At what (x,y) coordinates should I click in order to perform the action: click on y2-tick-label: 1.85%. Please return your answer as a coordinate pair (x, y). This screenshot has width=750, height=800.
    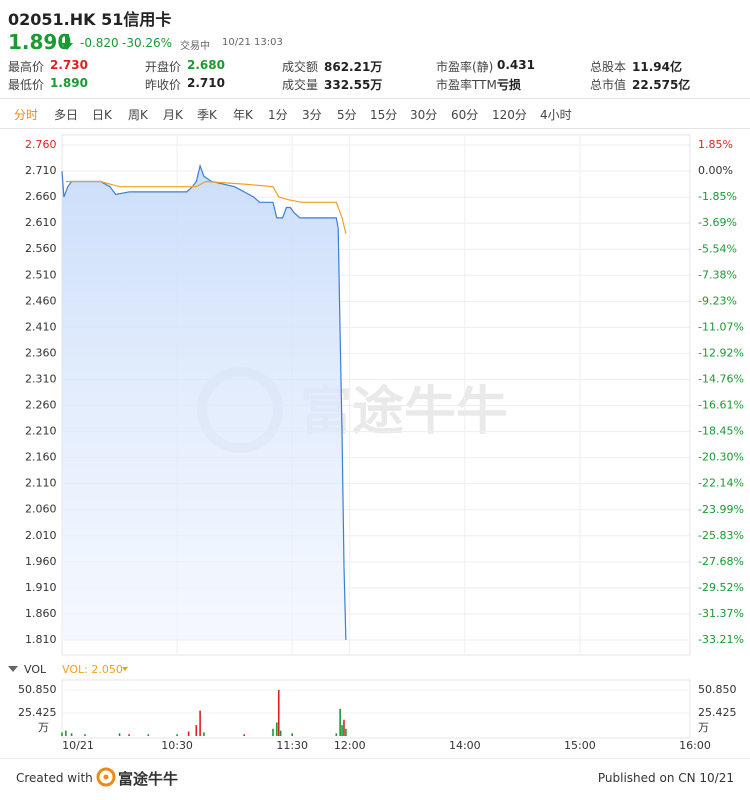
    Looking at the image, I should click on (715, 144).